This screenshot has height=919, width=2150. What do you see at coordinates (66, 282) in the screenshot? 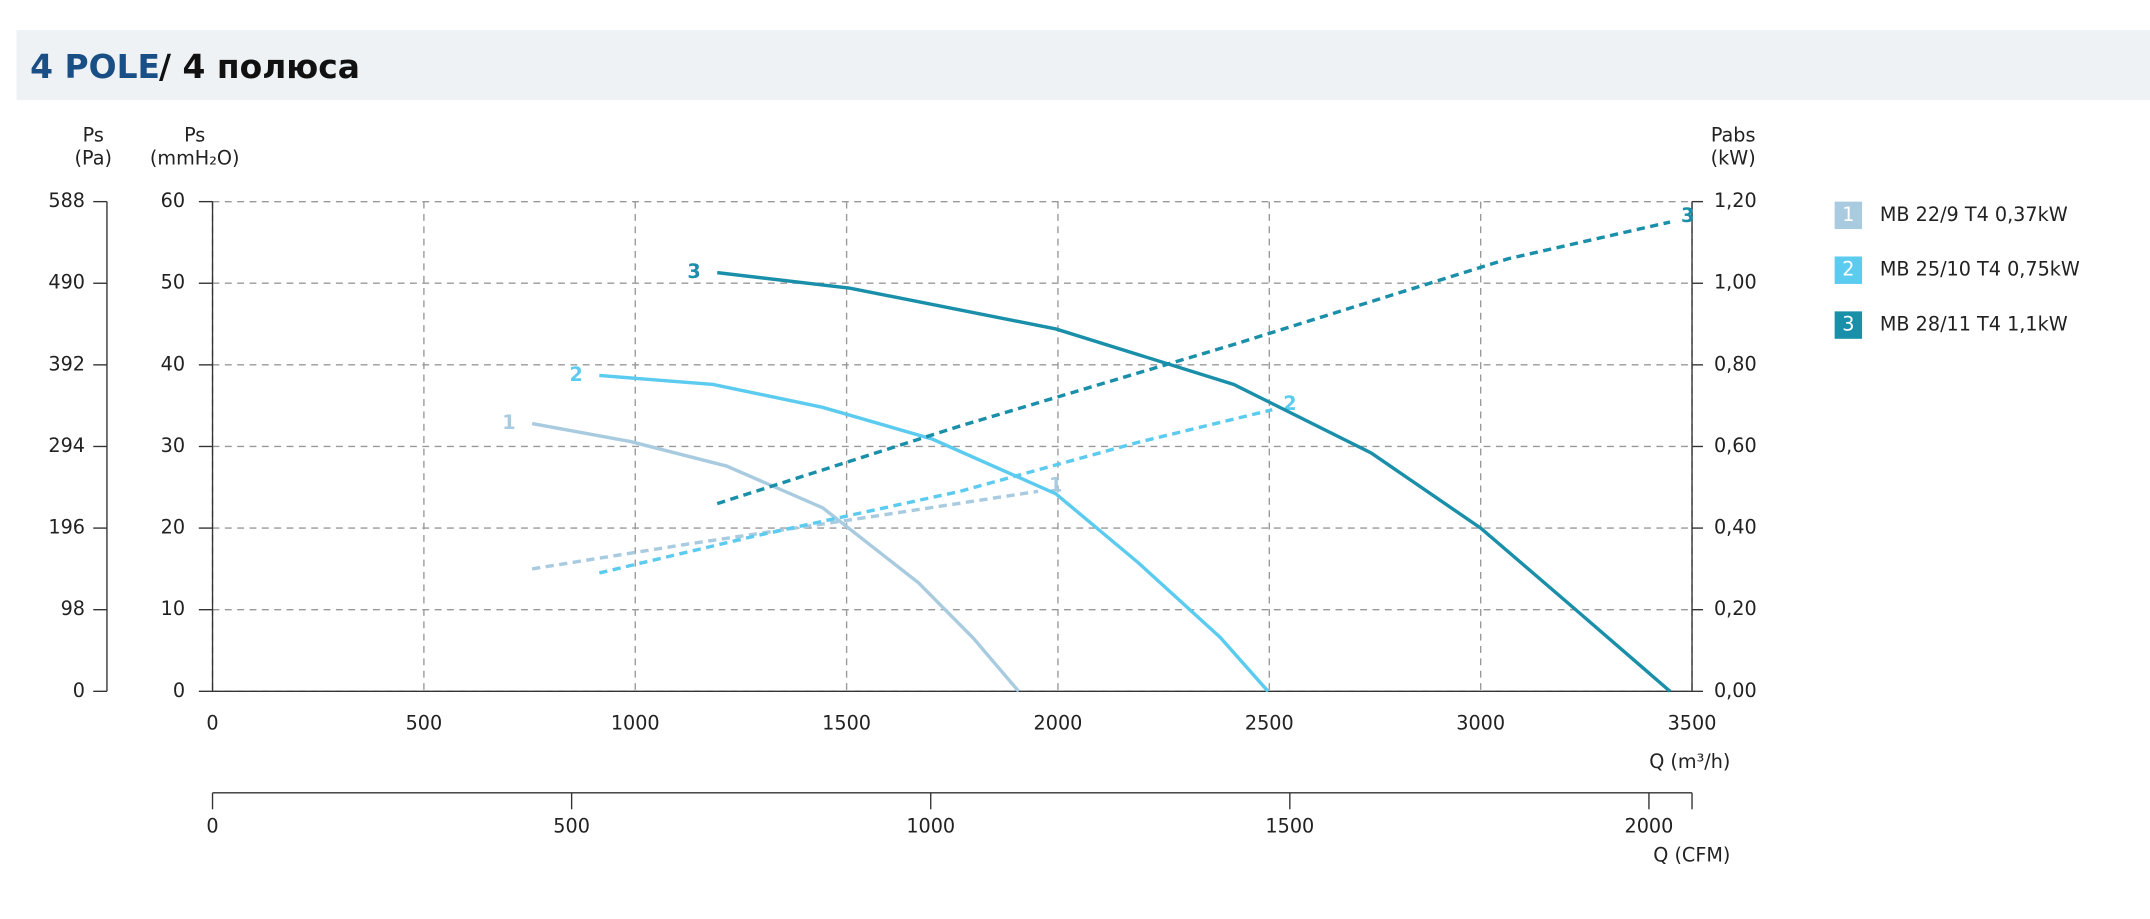
I see `pa-tick-label: 490` at bounding box center [66, 282].